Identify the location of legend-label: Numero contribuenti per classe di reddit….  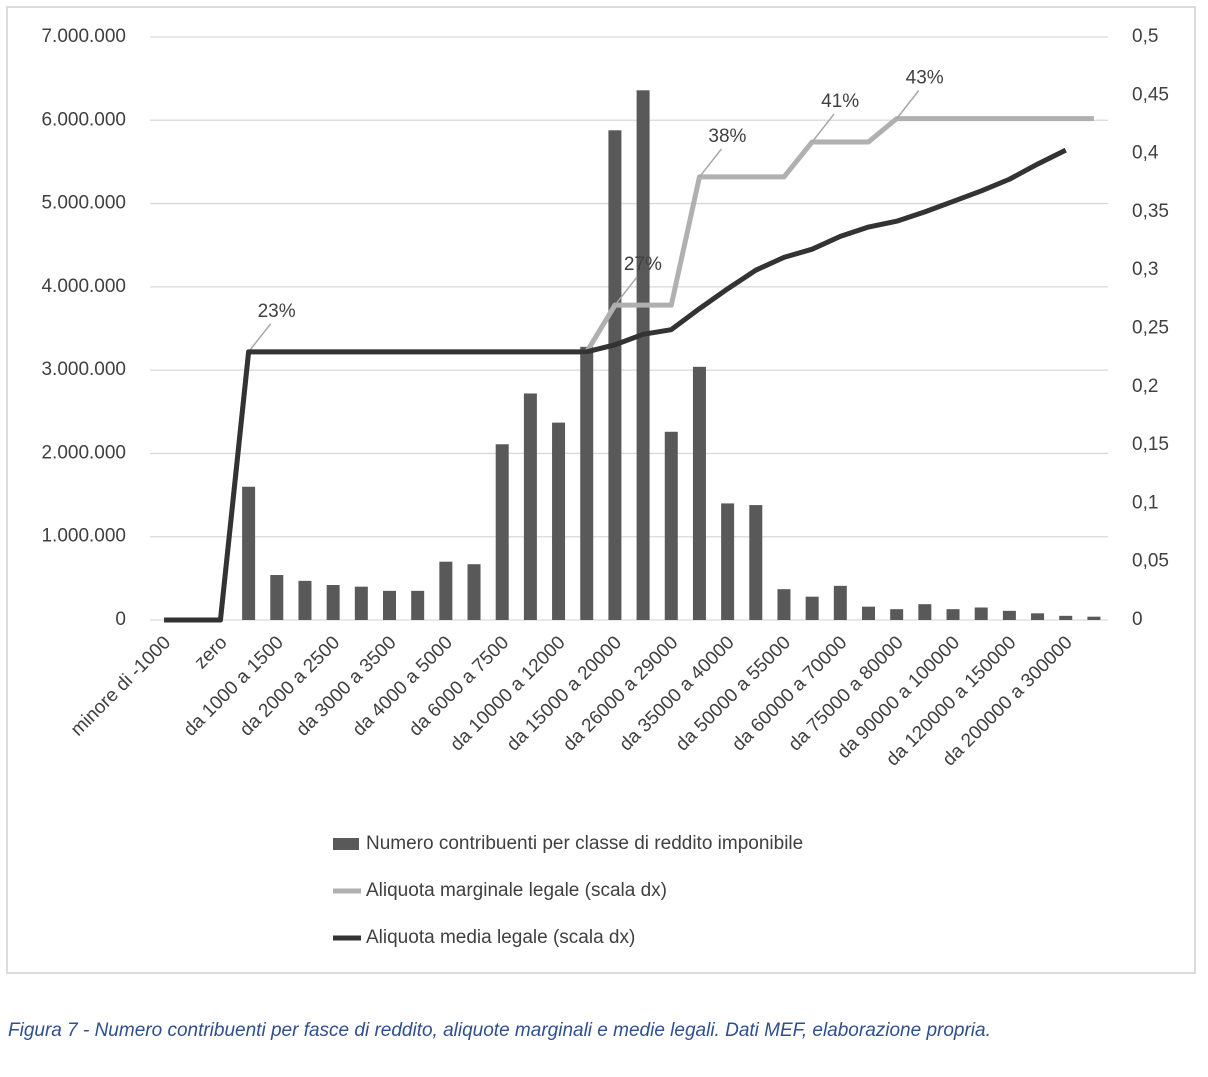
(584, 843).